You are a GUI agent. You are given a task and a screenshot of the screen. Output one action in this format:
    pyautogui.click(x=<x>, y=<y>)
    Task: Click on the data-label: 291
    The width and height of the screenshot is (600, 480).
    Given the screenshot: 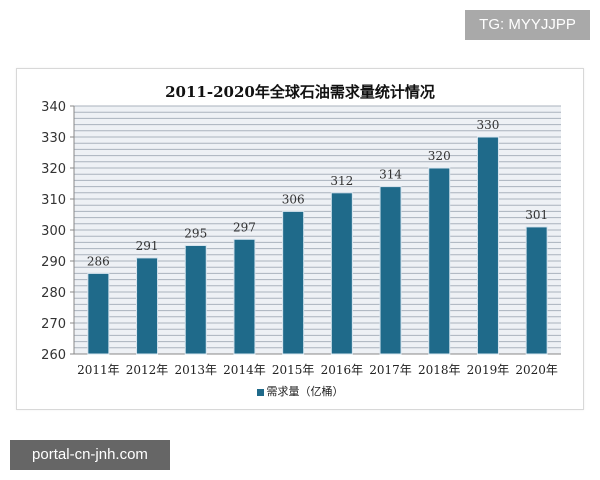 What is the action you would take?
    pyautogui.click(x=147, y=246)
    